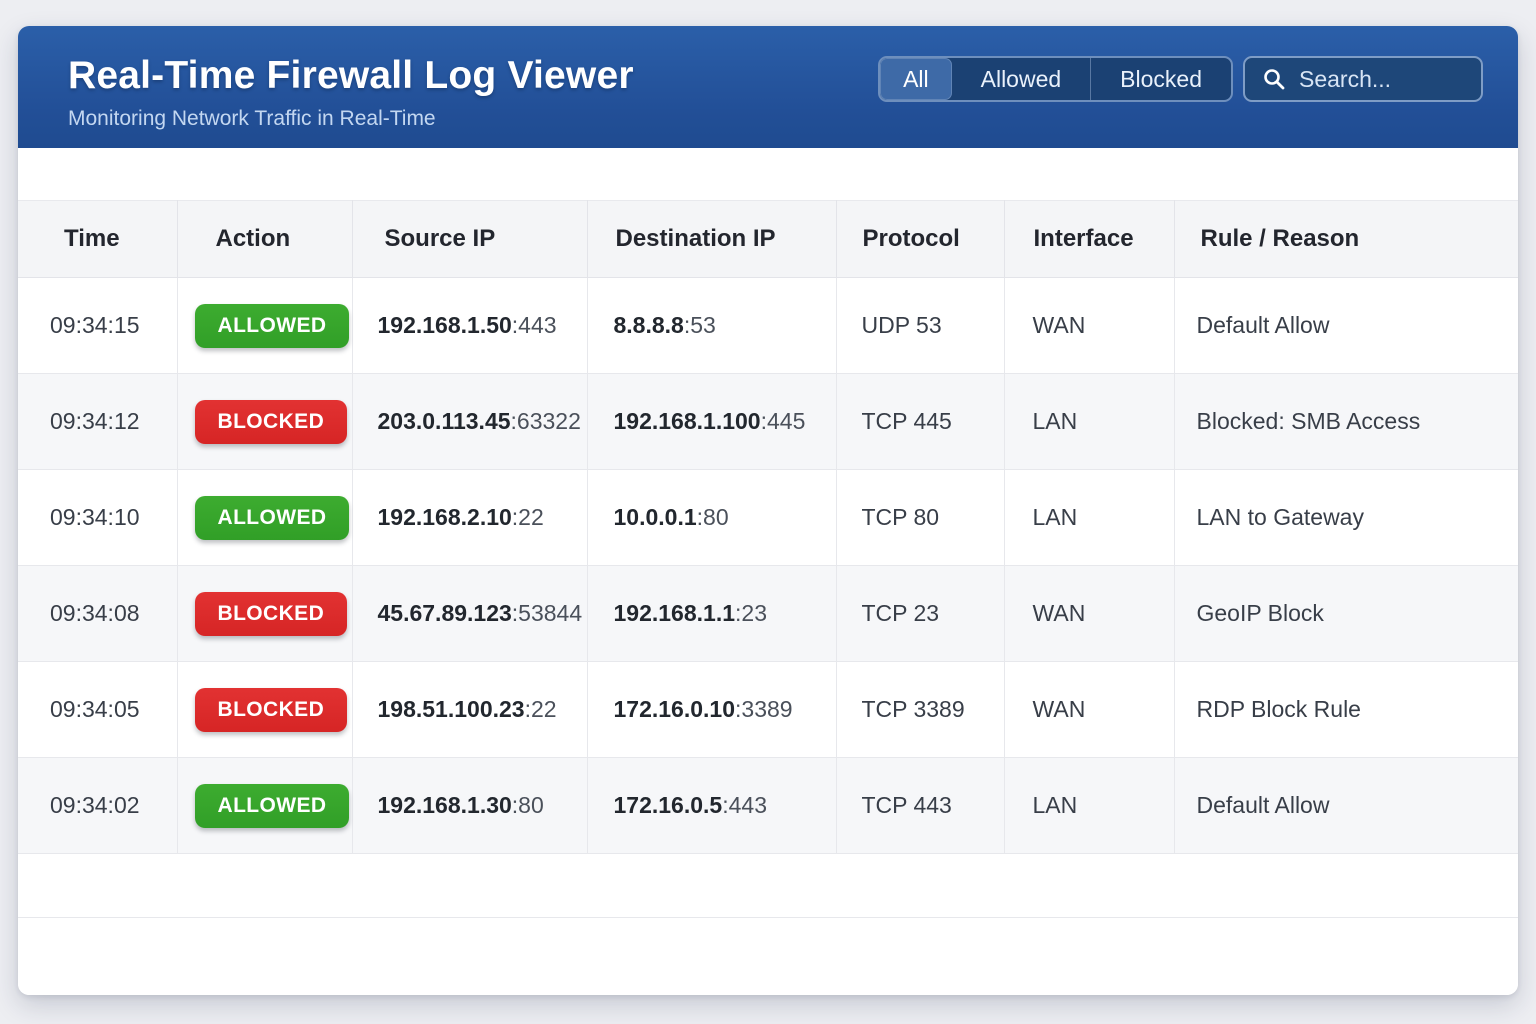  I want to click on cell-source-ip: 203.0.113.45:63322, so click(470, 421).